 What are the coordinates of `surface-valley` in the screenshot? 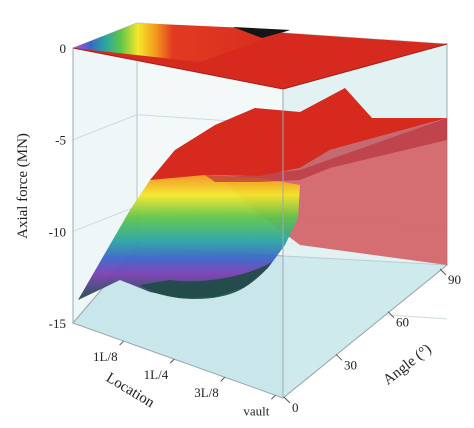 It's located at (206, 281).